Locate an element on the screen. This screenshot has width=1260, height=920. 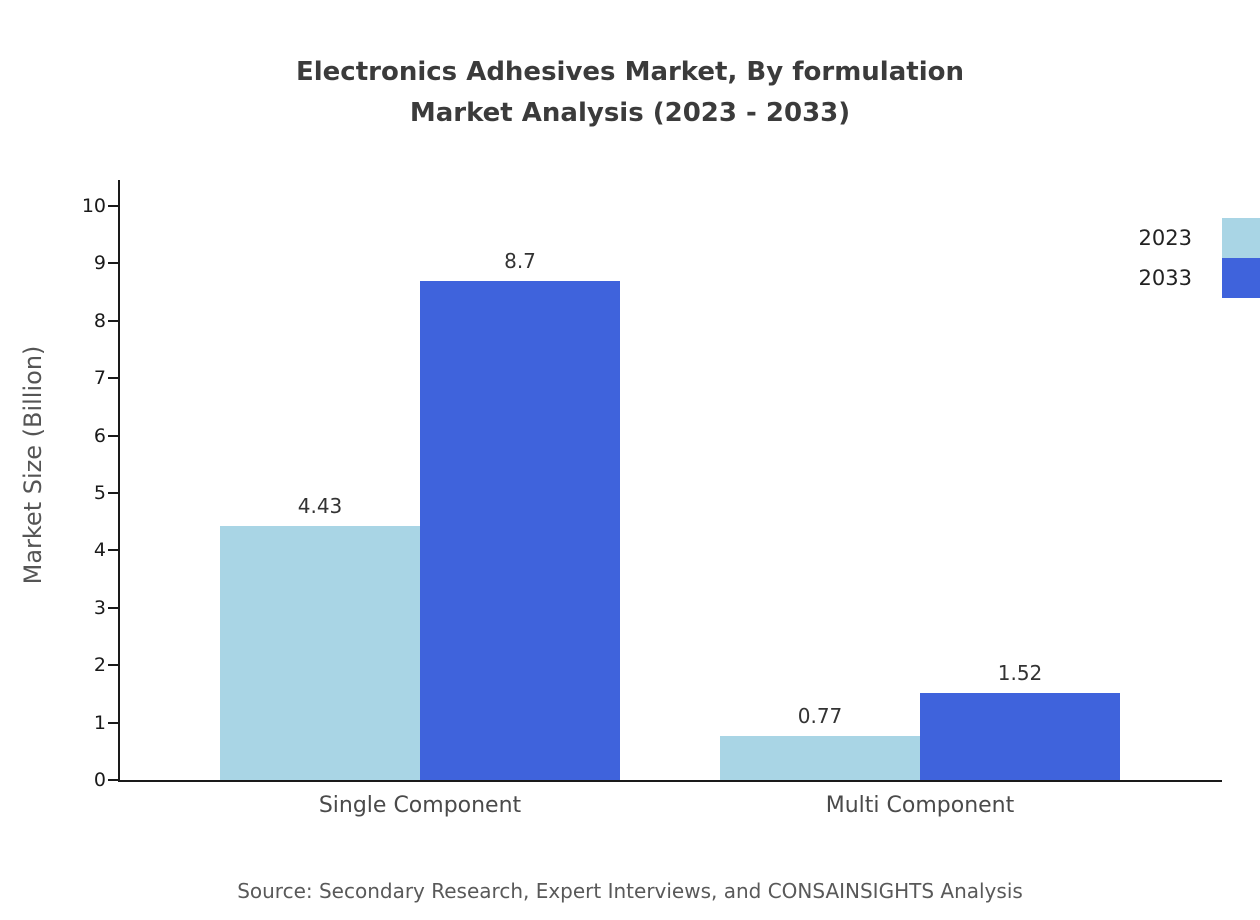
bar-2023-single-component is located at coordinates (320, 652).